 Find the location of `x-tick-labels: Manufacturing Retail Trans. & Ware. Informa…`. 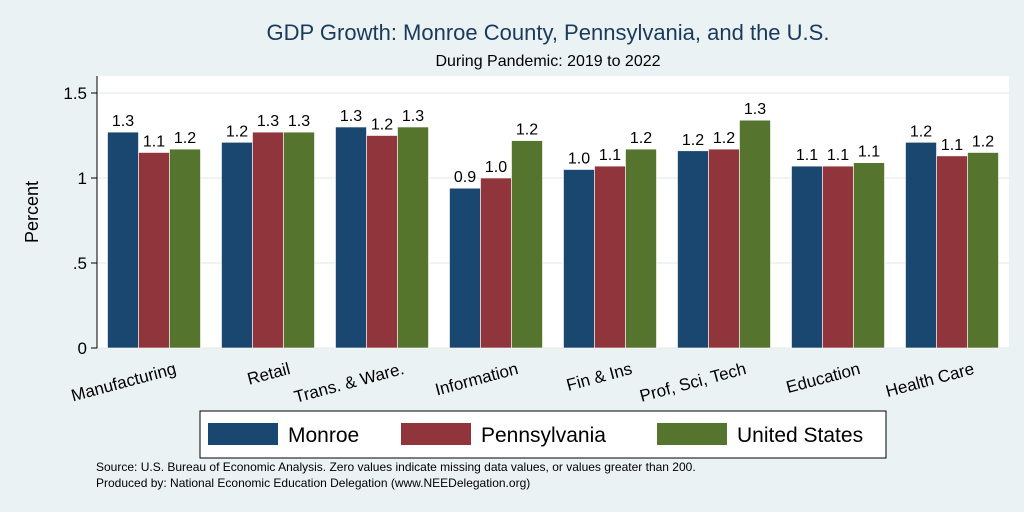

x-tick-labels: Manufacturing Retail Trans. & Ware. Informa… is located at coordinates (522, 383).